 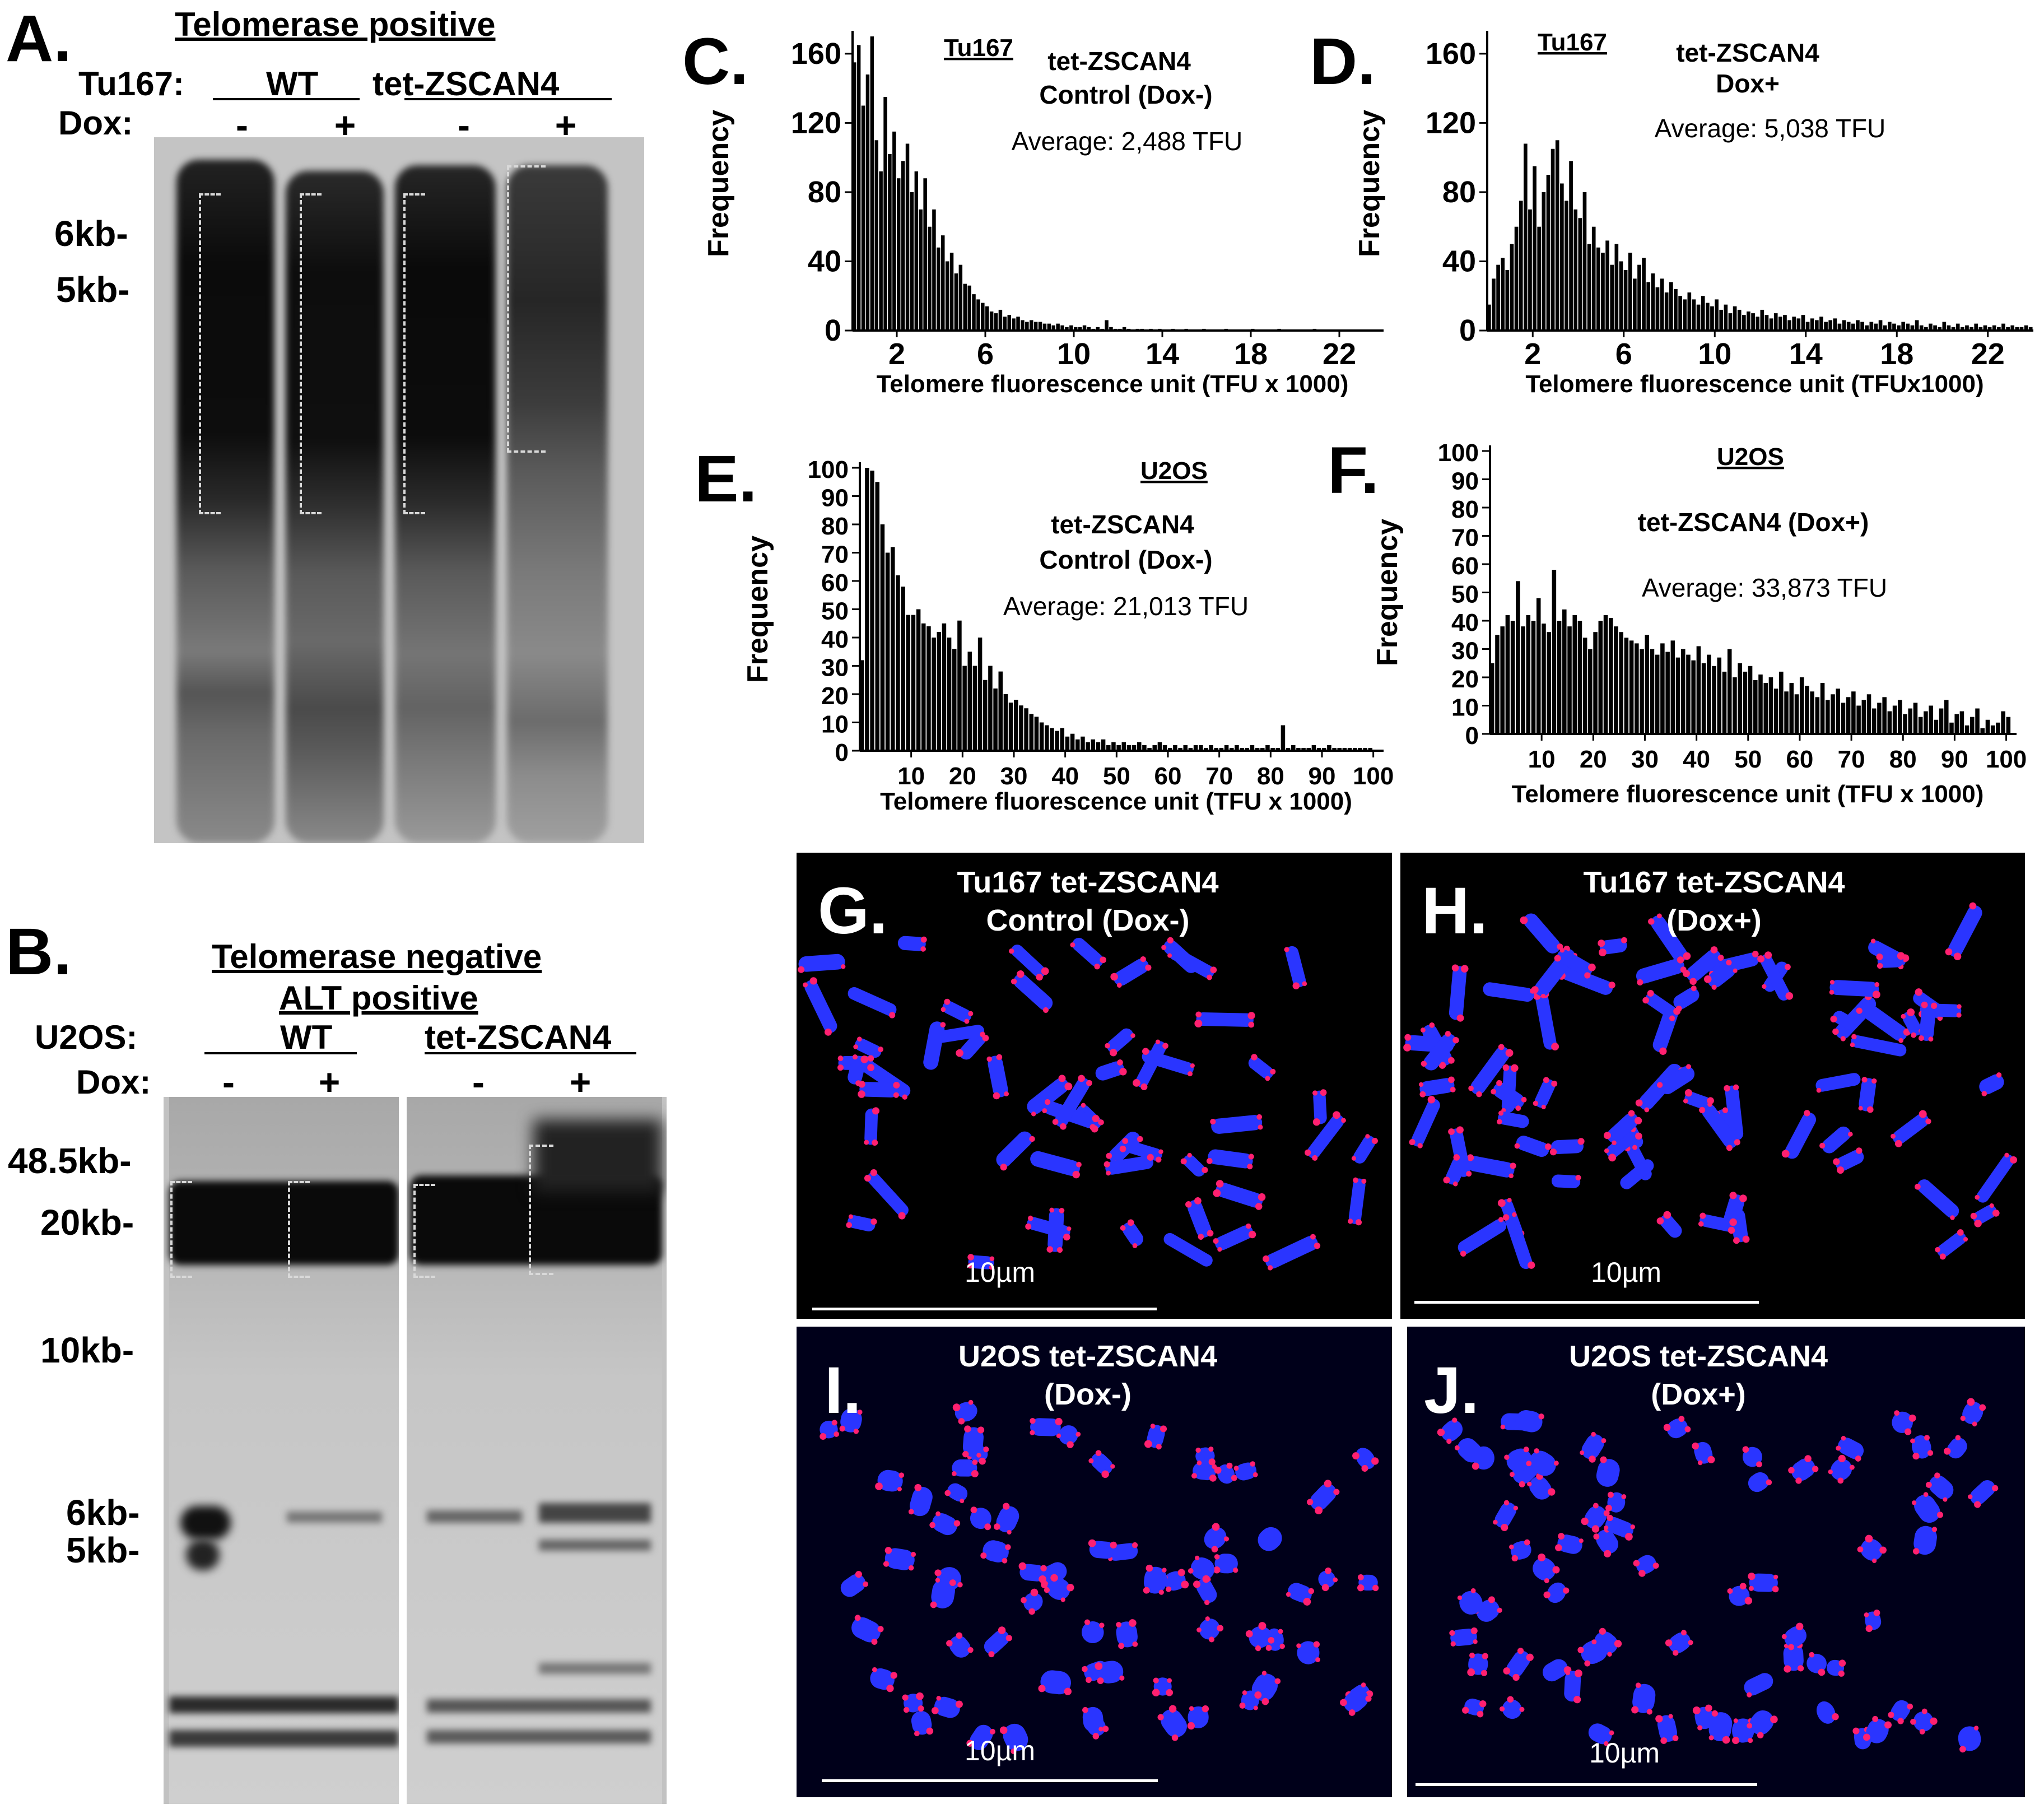 I want to click on x-axis-label: Telomere fluorescence unit (TFUx1000), so click(x=1754, y=384).